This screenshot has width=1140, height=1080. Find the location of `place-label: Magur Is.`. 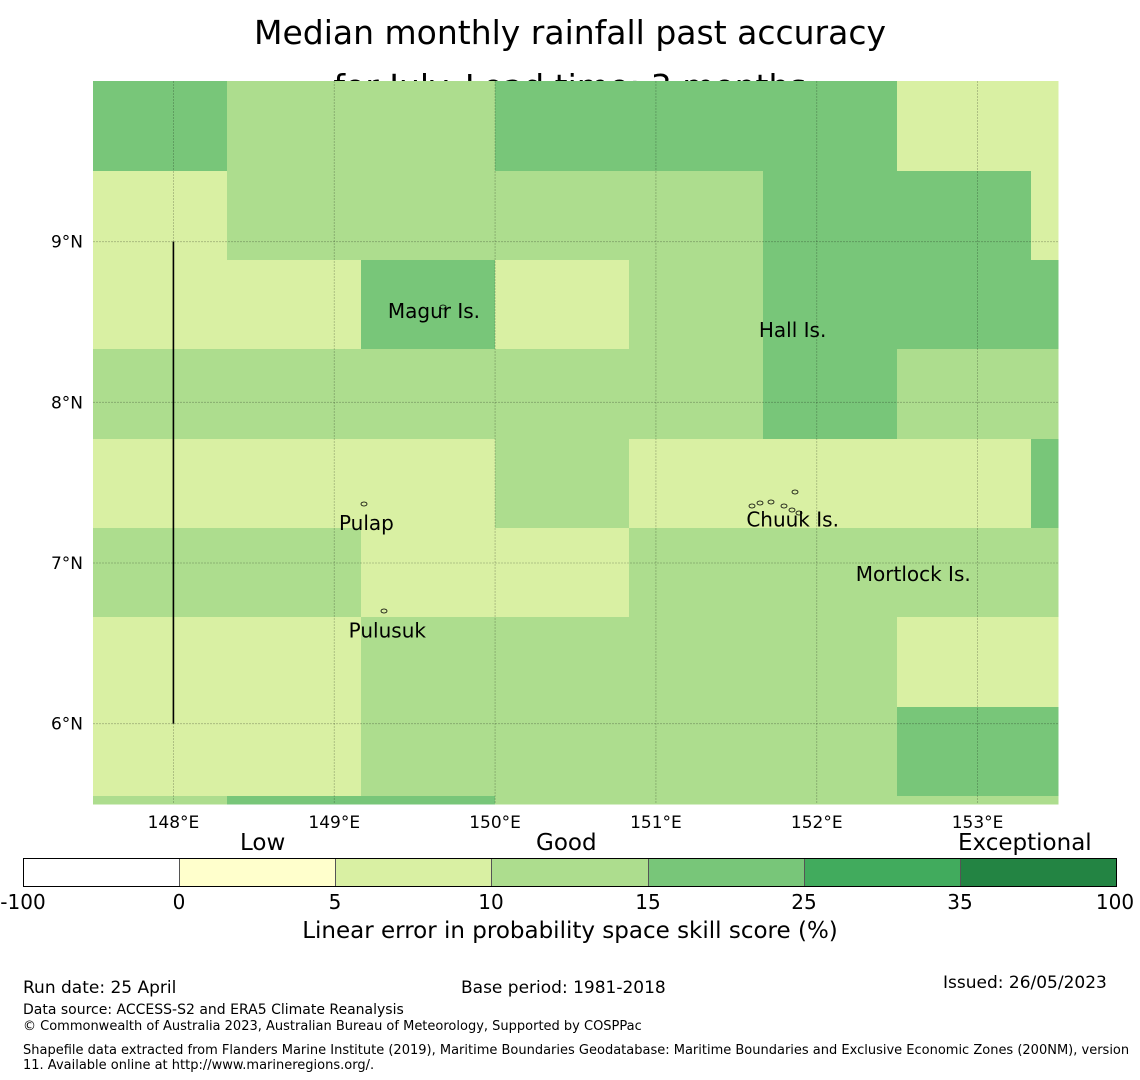

place-label: Magur Is. is located at coordinates (434, 311).